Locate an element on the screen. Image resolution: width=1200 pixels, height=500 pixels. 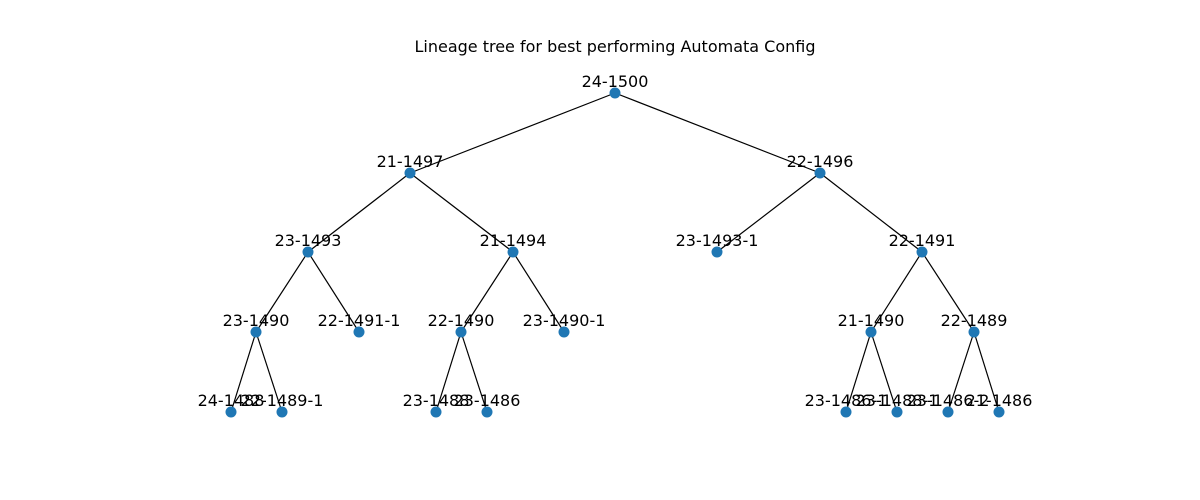
tree-node-label: 23-1493 is located at coordinates (308, 240).